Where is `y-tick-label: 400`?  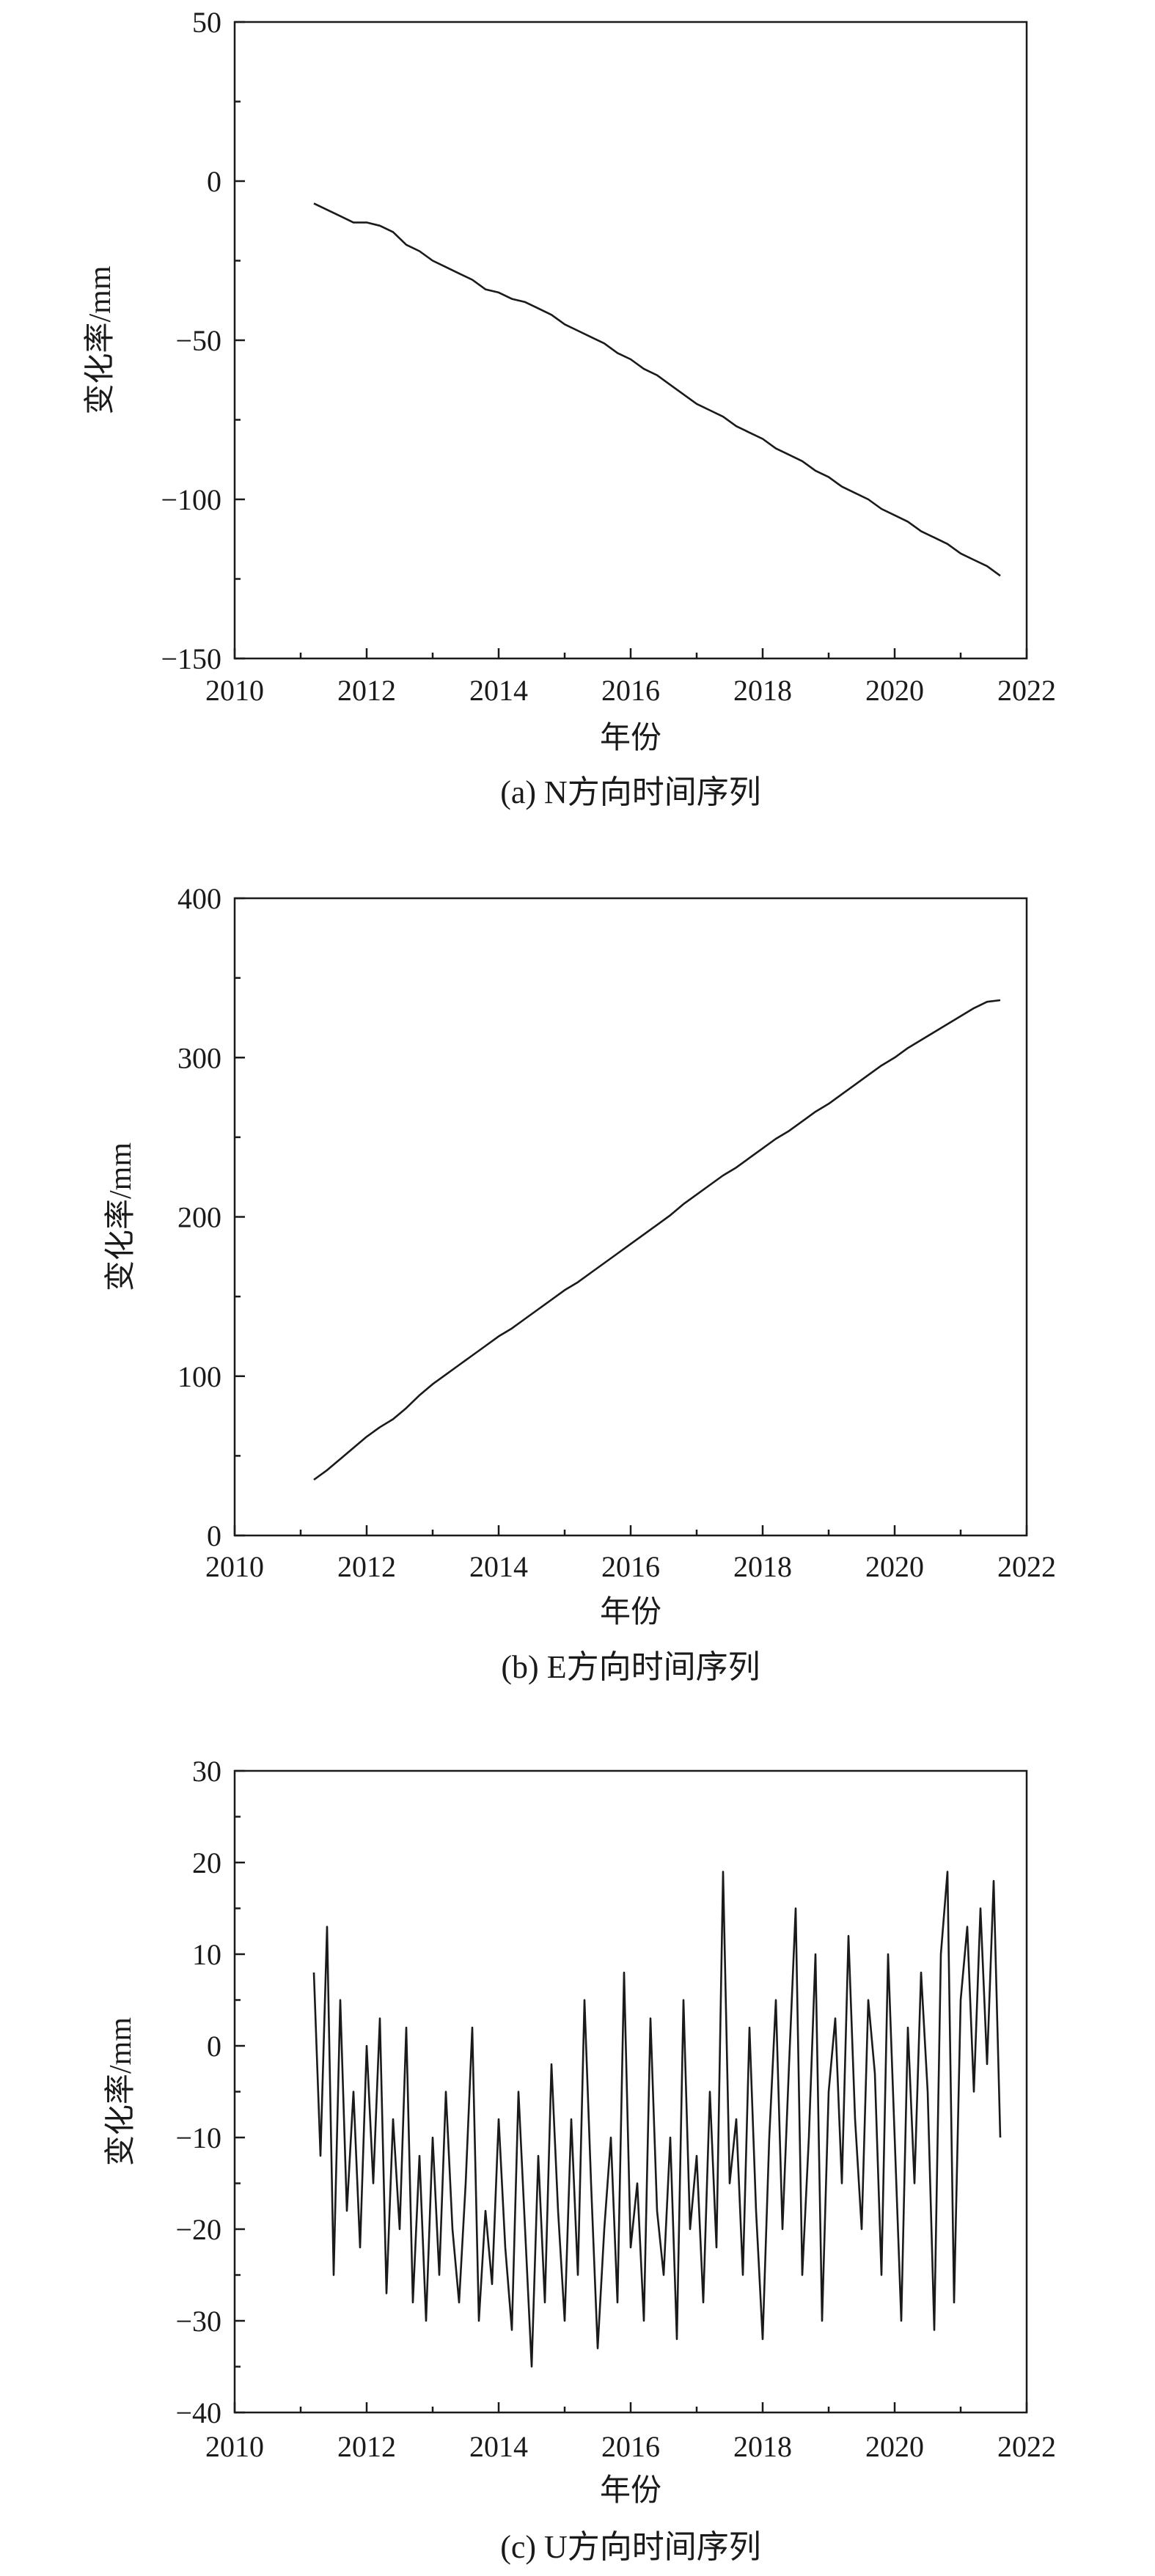
y-tick-label: 400 is located at coordinates (199, 898).